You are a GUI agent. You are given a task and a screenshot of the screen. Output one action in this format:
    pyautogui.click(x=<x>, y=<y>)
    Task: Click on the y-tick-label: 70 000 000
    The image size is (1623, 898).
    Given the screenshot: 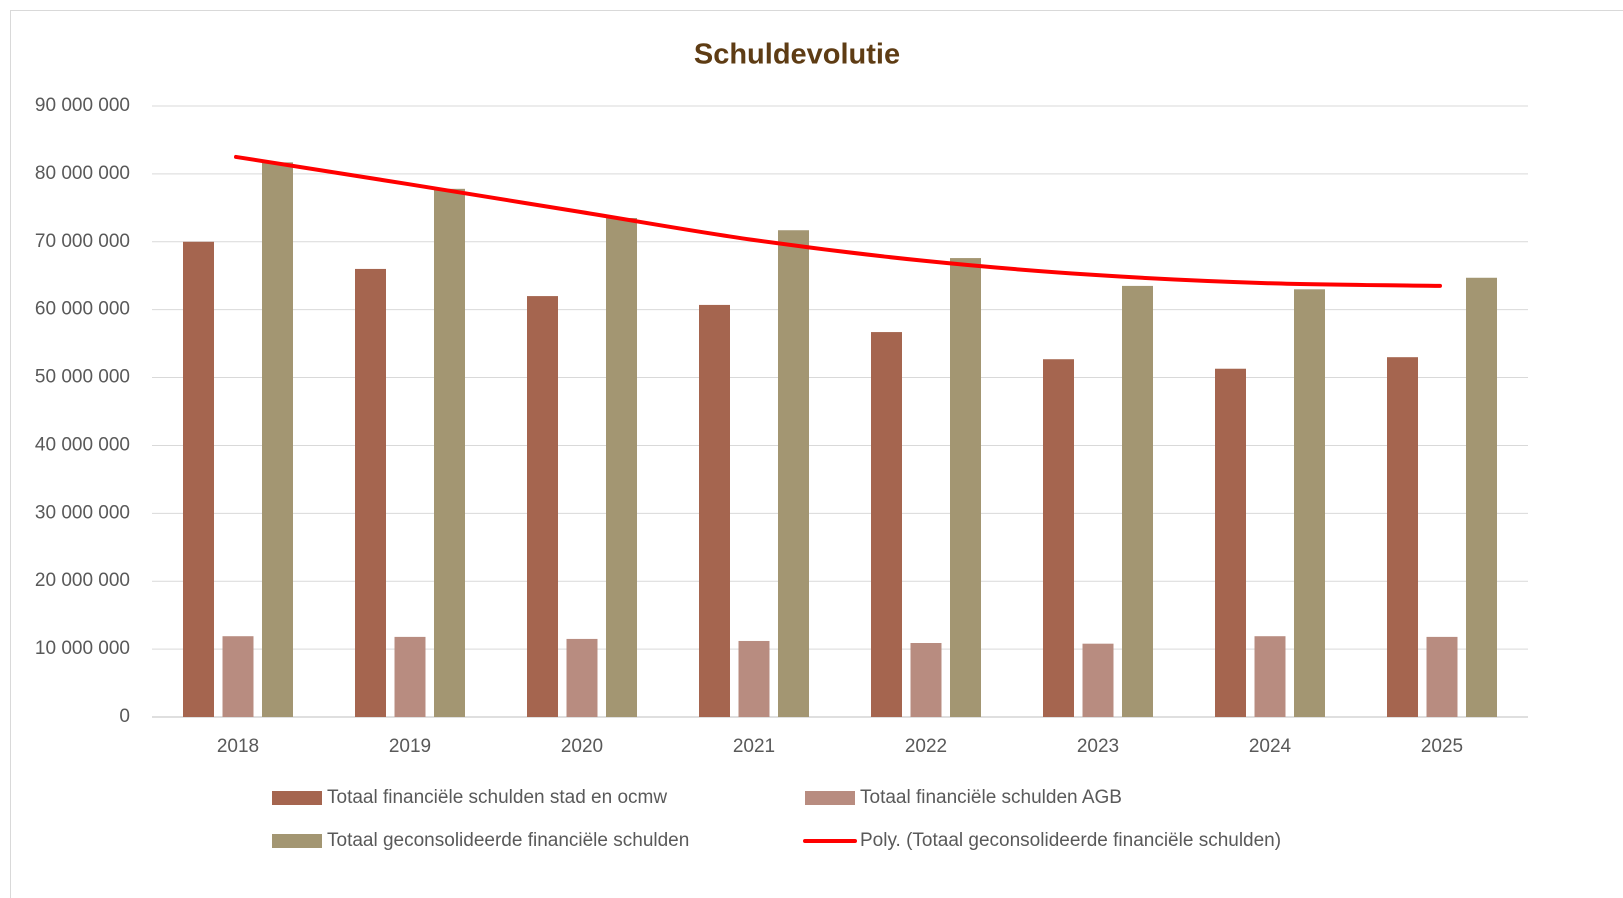 What is the action you would take?
    pyautogui.click(x=82, y=241)
    